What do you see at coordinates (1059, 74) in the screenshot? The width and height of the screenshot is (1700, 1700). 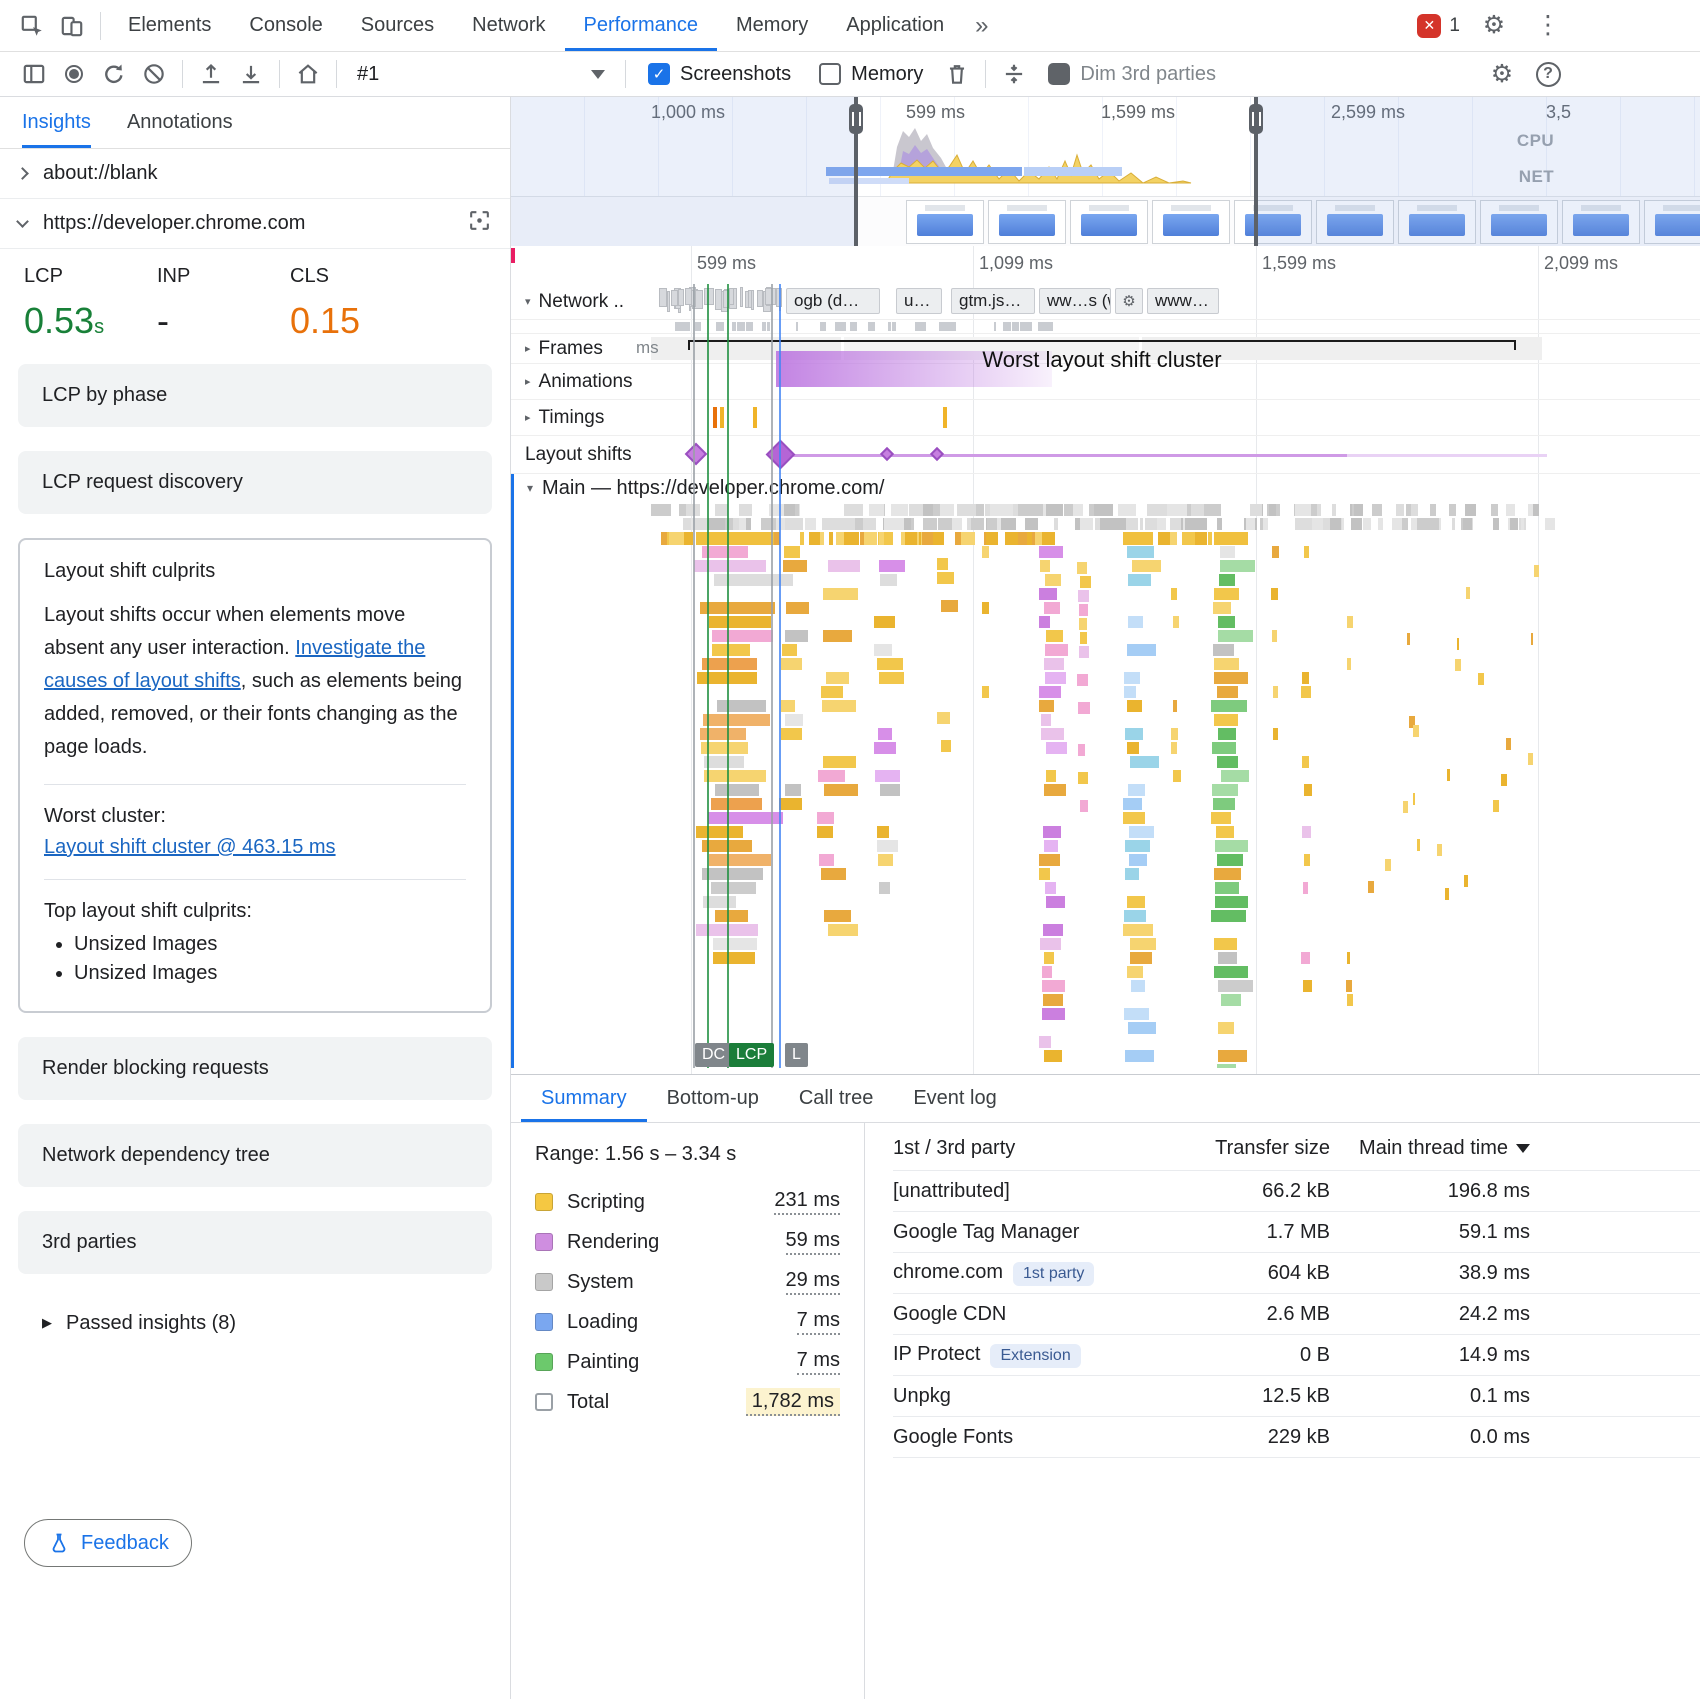 I see `dim-3rd-parties-icon` at bounding box center [1059, 74].